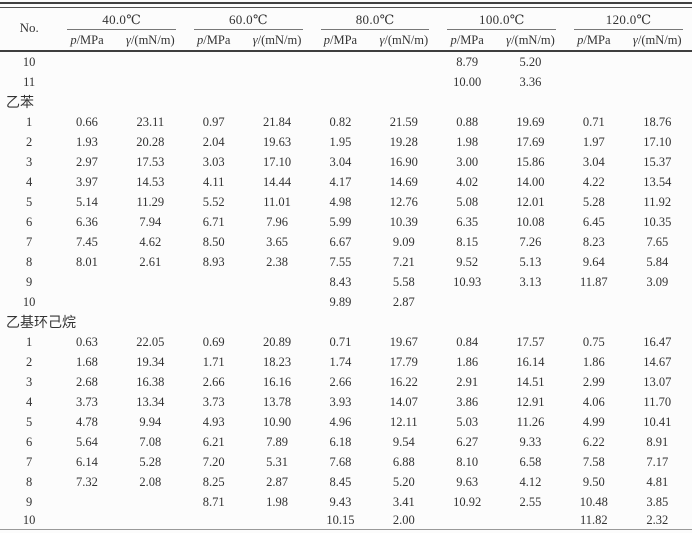 The width and height of the screenshot is (692, 533). What do you see at coordinates (340, 301) in the screenshot?
I see `pressure-value: 9.89` at bounding box center [340, 301].